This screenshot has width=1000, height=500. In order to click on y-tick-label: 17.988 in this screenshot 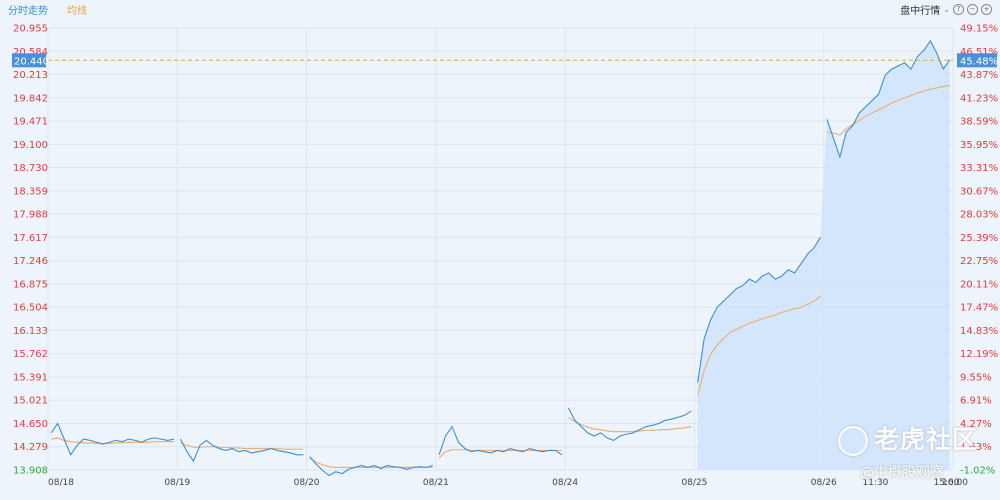, I will do `click(30, 215)`.